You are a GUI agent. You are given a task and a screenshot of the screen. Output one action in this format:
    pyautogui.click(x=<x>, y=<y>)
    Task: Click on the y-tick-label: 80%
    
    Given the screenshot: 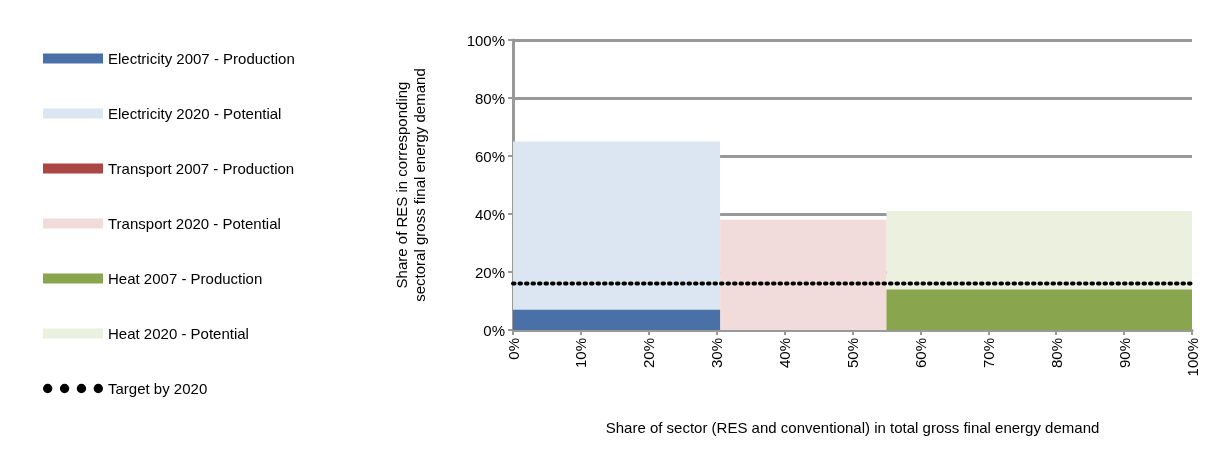 What is the action you would take?
    pyautogui.click(x=489, y=98)
    